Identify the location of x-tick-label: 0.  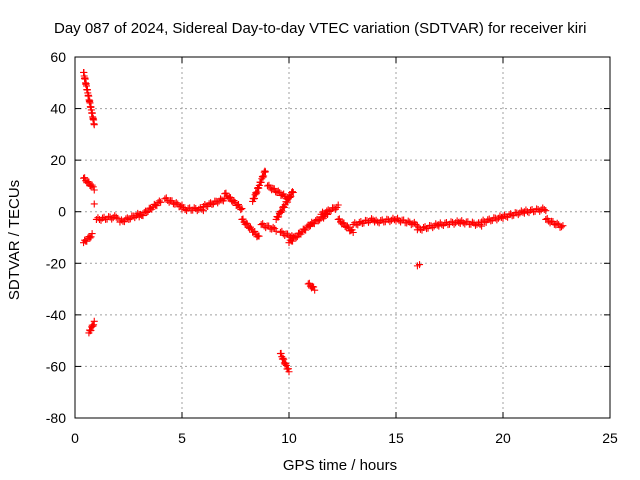
(75, 438).